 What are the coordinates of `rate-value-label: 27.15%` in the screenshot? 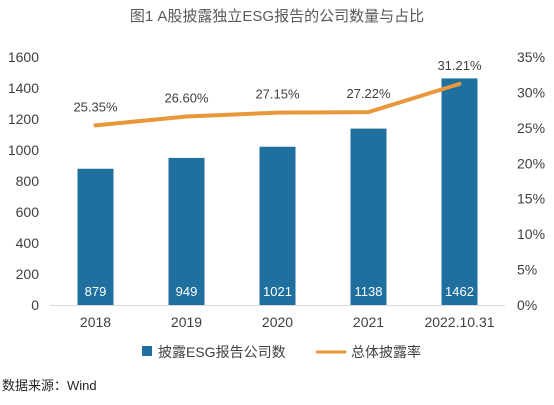 It's located at (277, 94).